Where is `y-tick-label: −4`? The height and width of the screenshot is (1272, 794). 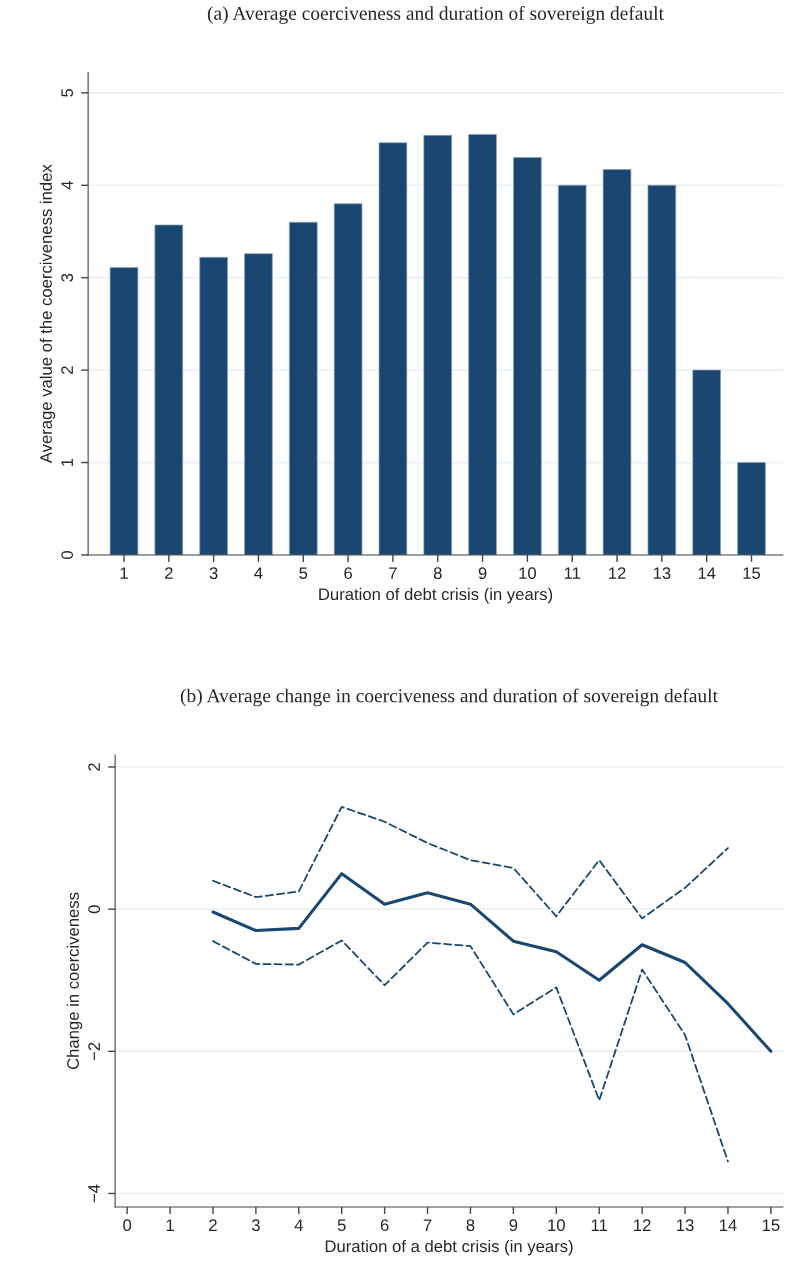
y-tick-label: −4 is located at coordinates (94, 1193).